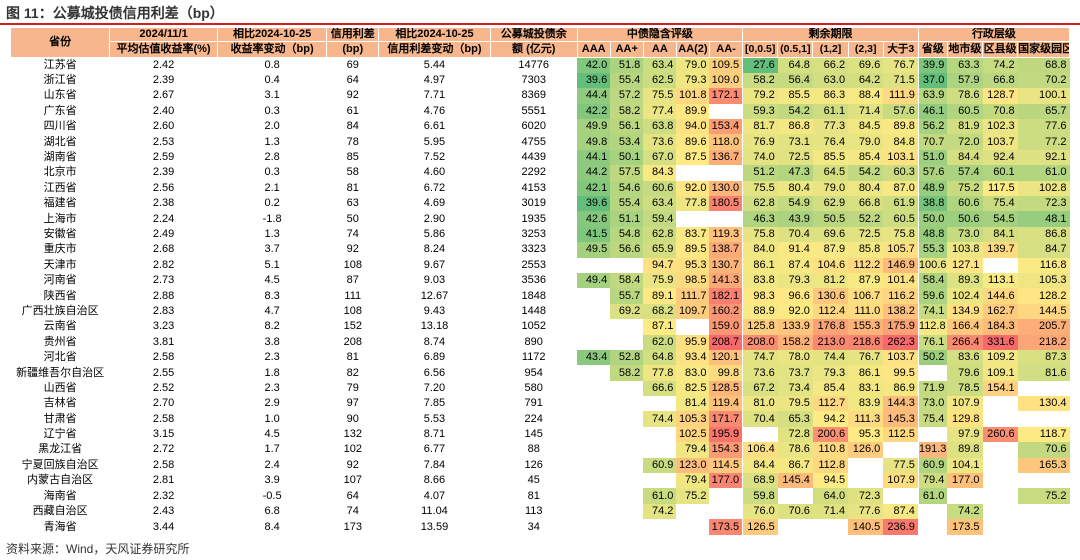 The height and width of the screenshot is (560, 1080). What do you see at coordinates (272, 449) in the screenshot?
I see `yield-change-cell: 1.7` at bounding box center [272, 449].